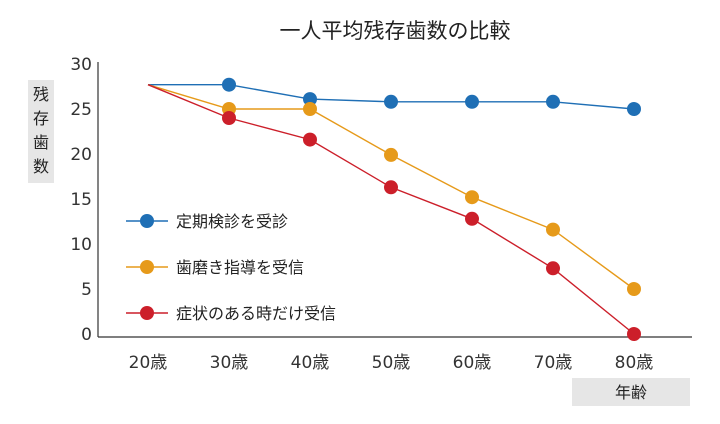 This screenshot has height=424, width=720. Describe the element at coordinates (553, 363) in the screenshot. I see `x-tick-label: 70歳` at that location.